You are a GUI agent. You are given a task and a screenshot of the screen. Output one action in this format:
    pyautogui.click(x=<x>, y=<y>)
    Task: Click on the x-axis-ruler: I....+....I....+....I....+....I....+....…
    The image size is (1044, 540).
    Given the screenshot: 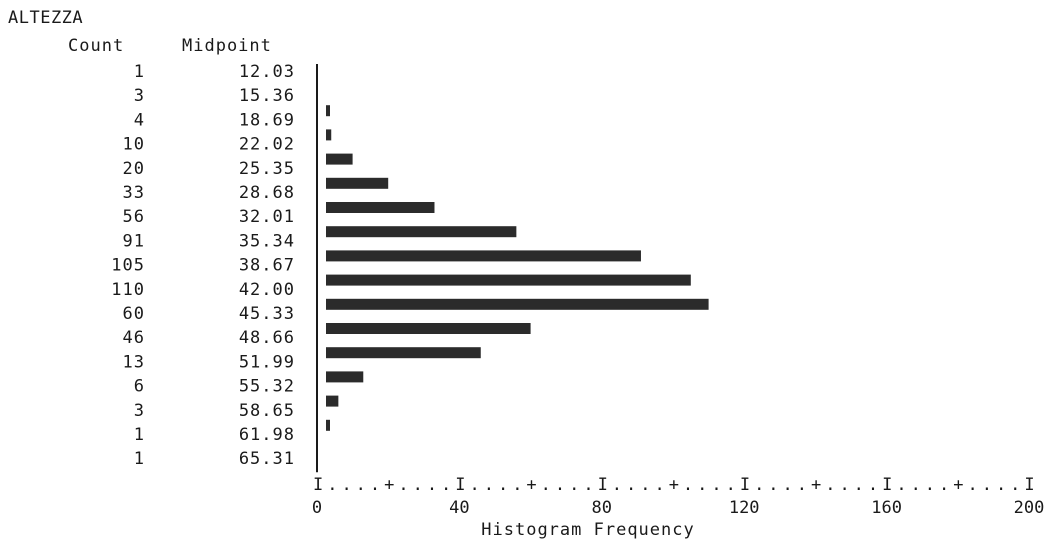 What is the action you would take?
    pyautogui.click(x=674, y=485)
    